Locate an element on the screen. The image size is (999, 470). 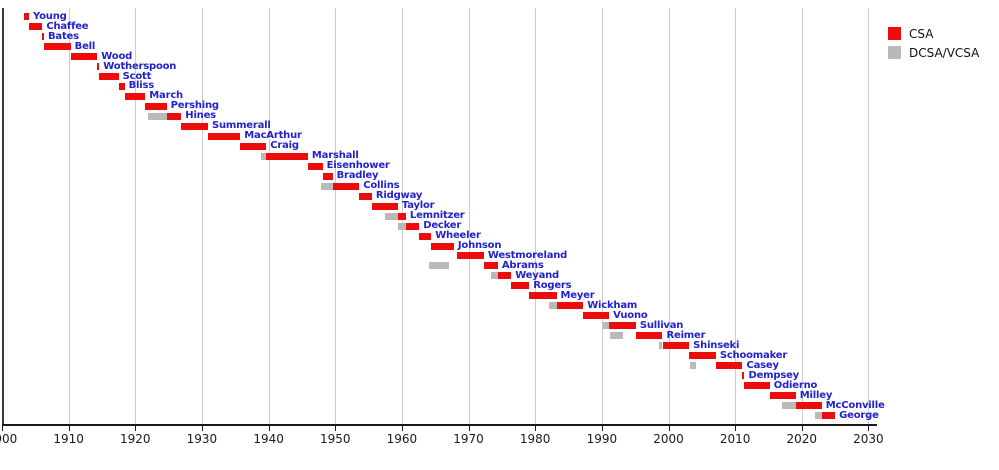
vcsa-bar-reimer is located at coordinates (616, 336).